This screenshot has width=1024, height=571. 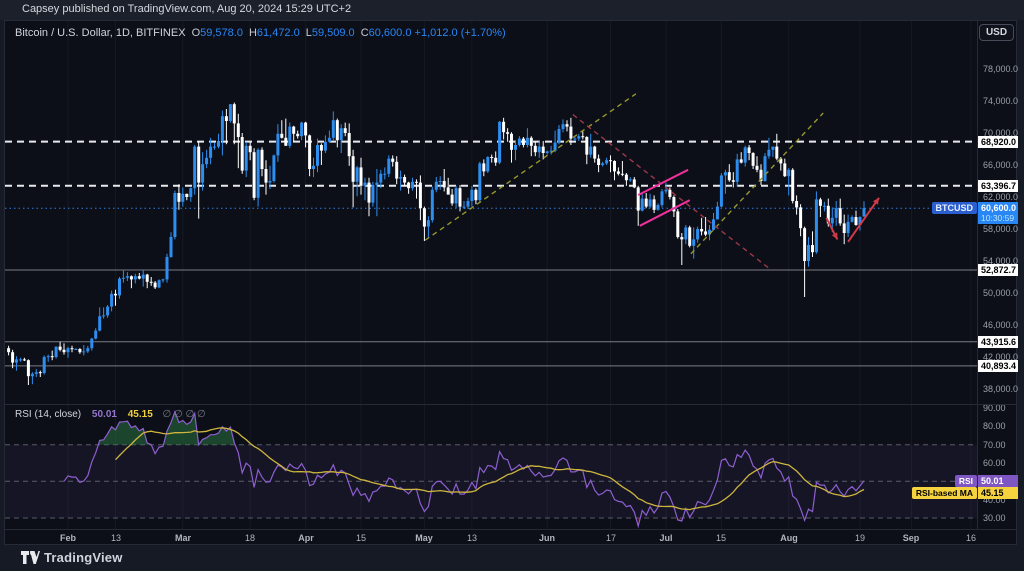 I want to click on time-tick: Mar, so click(x=183, y=538).